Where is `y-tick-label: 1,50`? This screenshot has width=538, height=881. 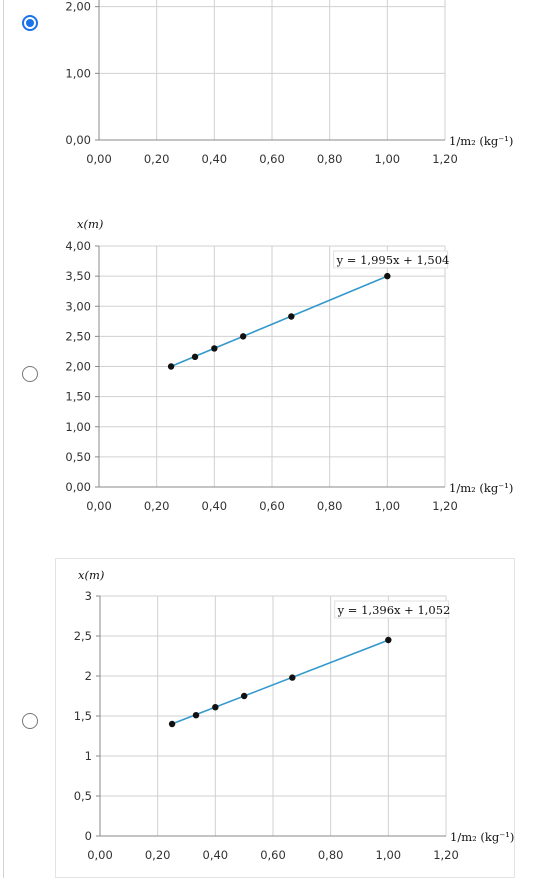
y-tick-label: 1,50 is located at coordinates (78, 397).